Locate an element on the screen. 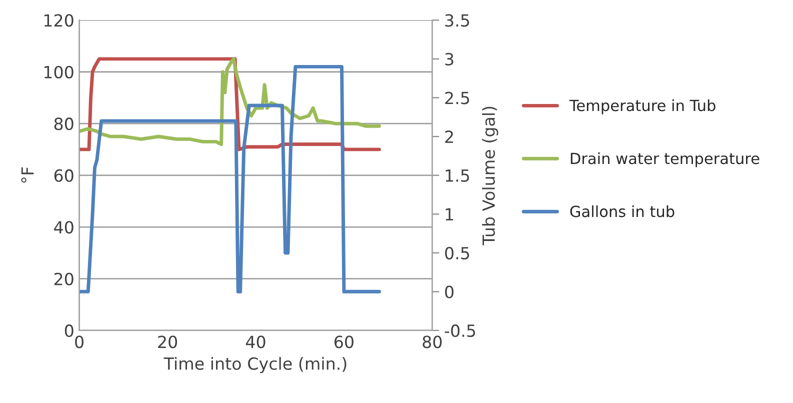 The image size is (793, 403). y2-tick-label: 2.5 is located at coordinates (457, 98).